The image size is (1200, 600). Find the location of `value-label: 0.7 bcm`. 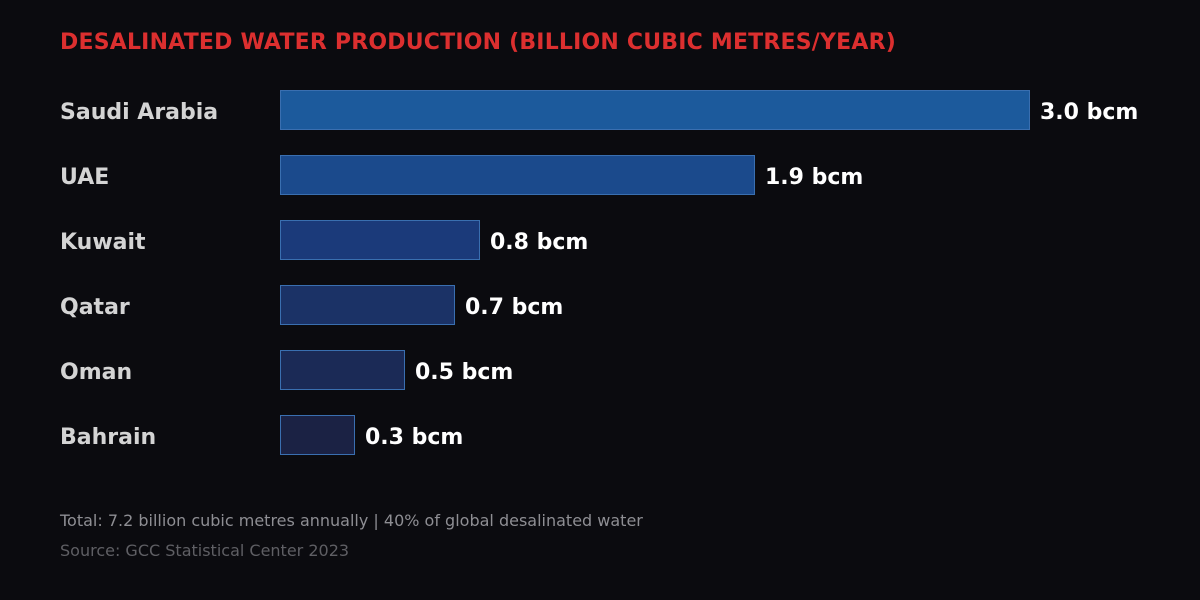

value-label: 0.7 bcm is located at coordinates (514, 307).